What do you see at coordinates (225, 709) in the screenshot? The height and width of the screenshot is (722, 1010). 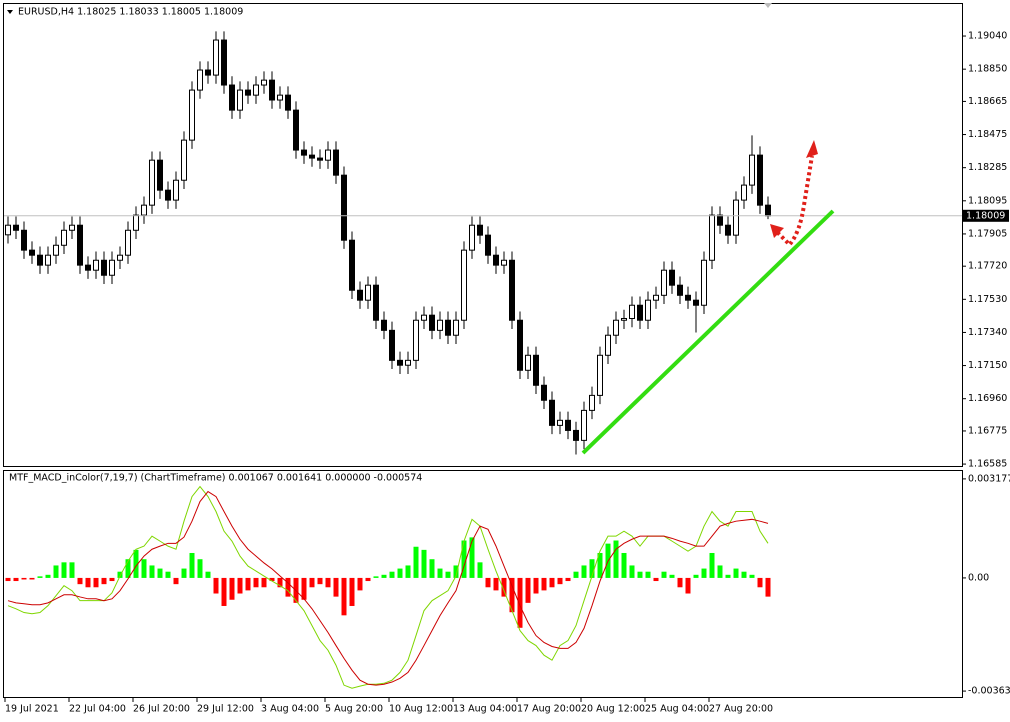 I see `x-tick-label: 29 Jul 12:00` at bounding box center [225, 709].